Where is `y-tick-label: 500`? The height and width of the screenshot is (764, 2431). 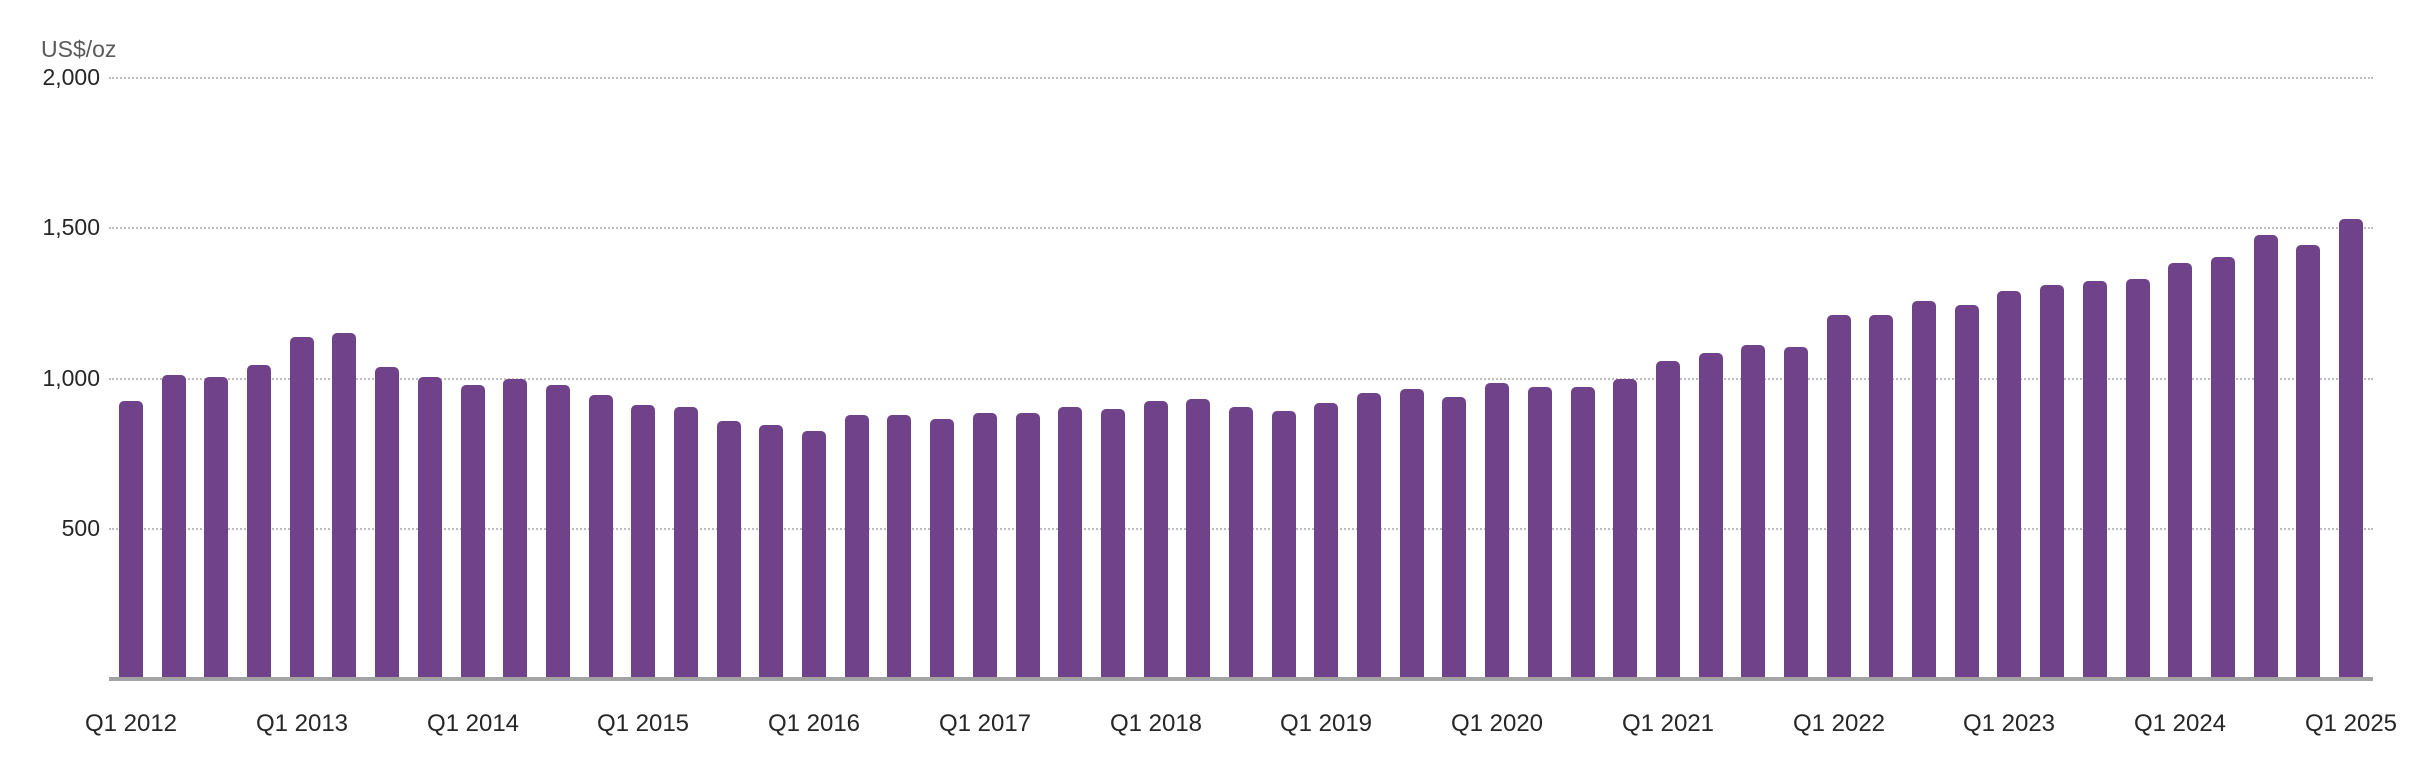 y-tick-label: 500 is located at coordinates (80, 528).